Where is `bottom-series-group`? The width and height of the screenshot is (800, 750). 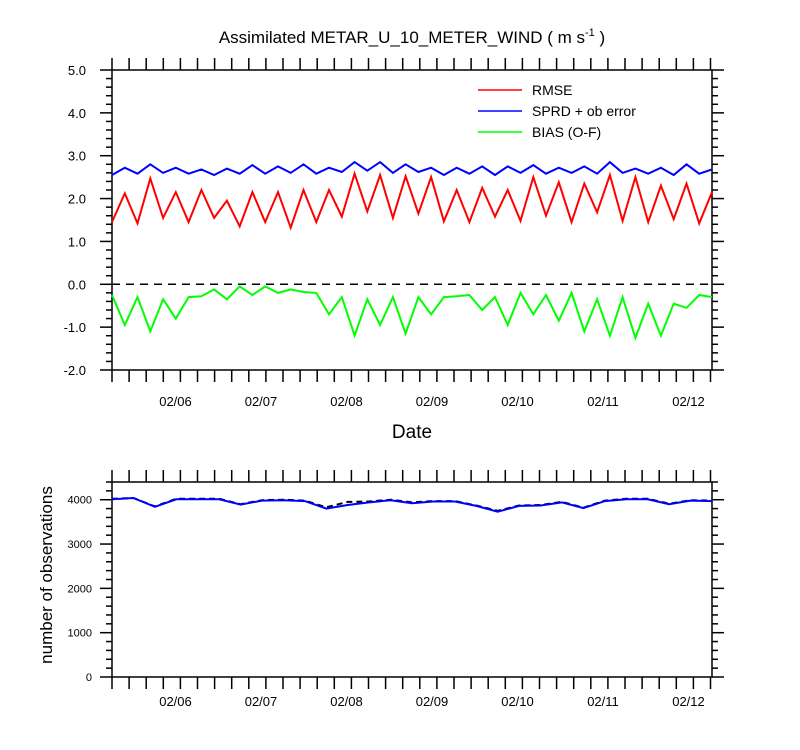
bottom-series-group is located at coordinates (412, 504).